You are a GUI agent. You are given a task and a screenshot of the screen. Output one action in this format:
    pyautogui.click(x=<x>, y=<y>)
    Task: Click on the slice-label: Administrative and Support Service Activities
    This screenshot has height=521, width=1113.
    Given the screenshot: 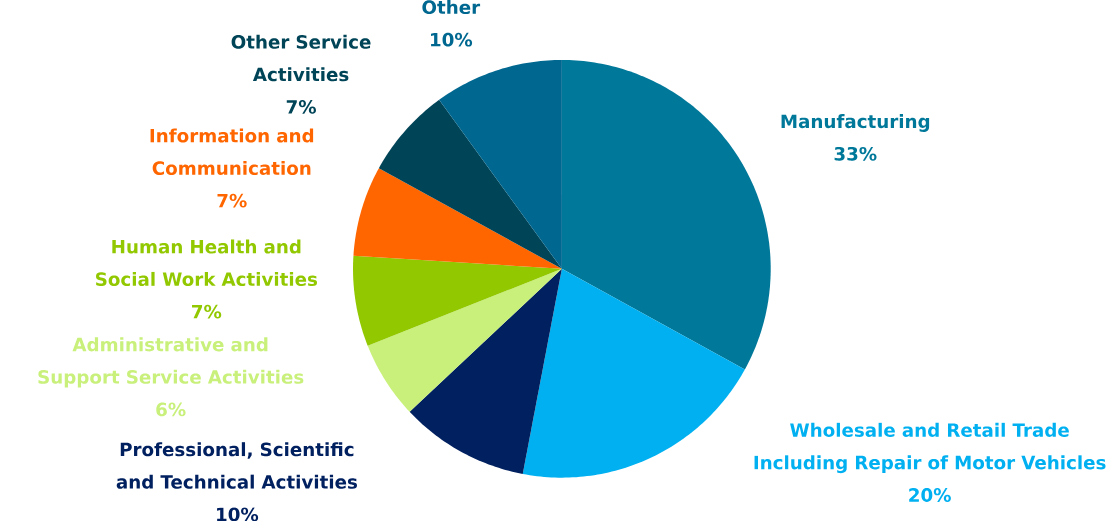 What is the action you would take?
    pyautogui.click(x=171, y=362)
    